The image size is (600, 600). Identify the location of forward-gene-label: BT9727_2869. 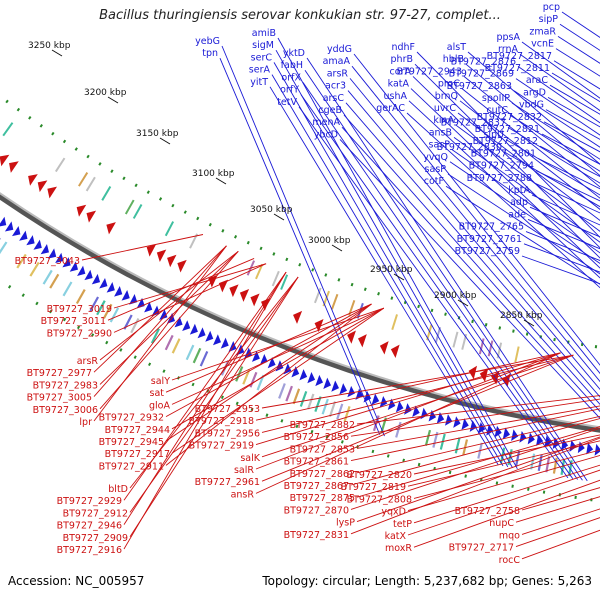
(481, 74).